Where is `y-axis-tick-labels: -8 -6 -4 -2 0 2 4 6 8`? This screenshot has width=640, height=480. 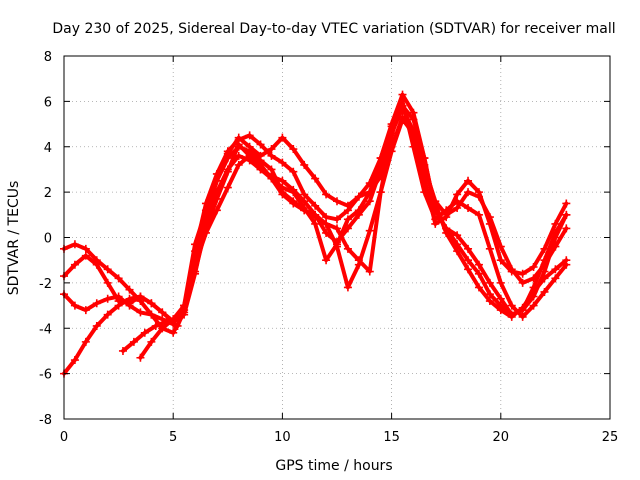 y-axis-tick-labels: -8 -6 -4 -2 0 2 4 6 8 is located at coordinates (45, 239).